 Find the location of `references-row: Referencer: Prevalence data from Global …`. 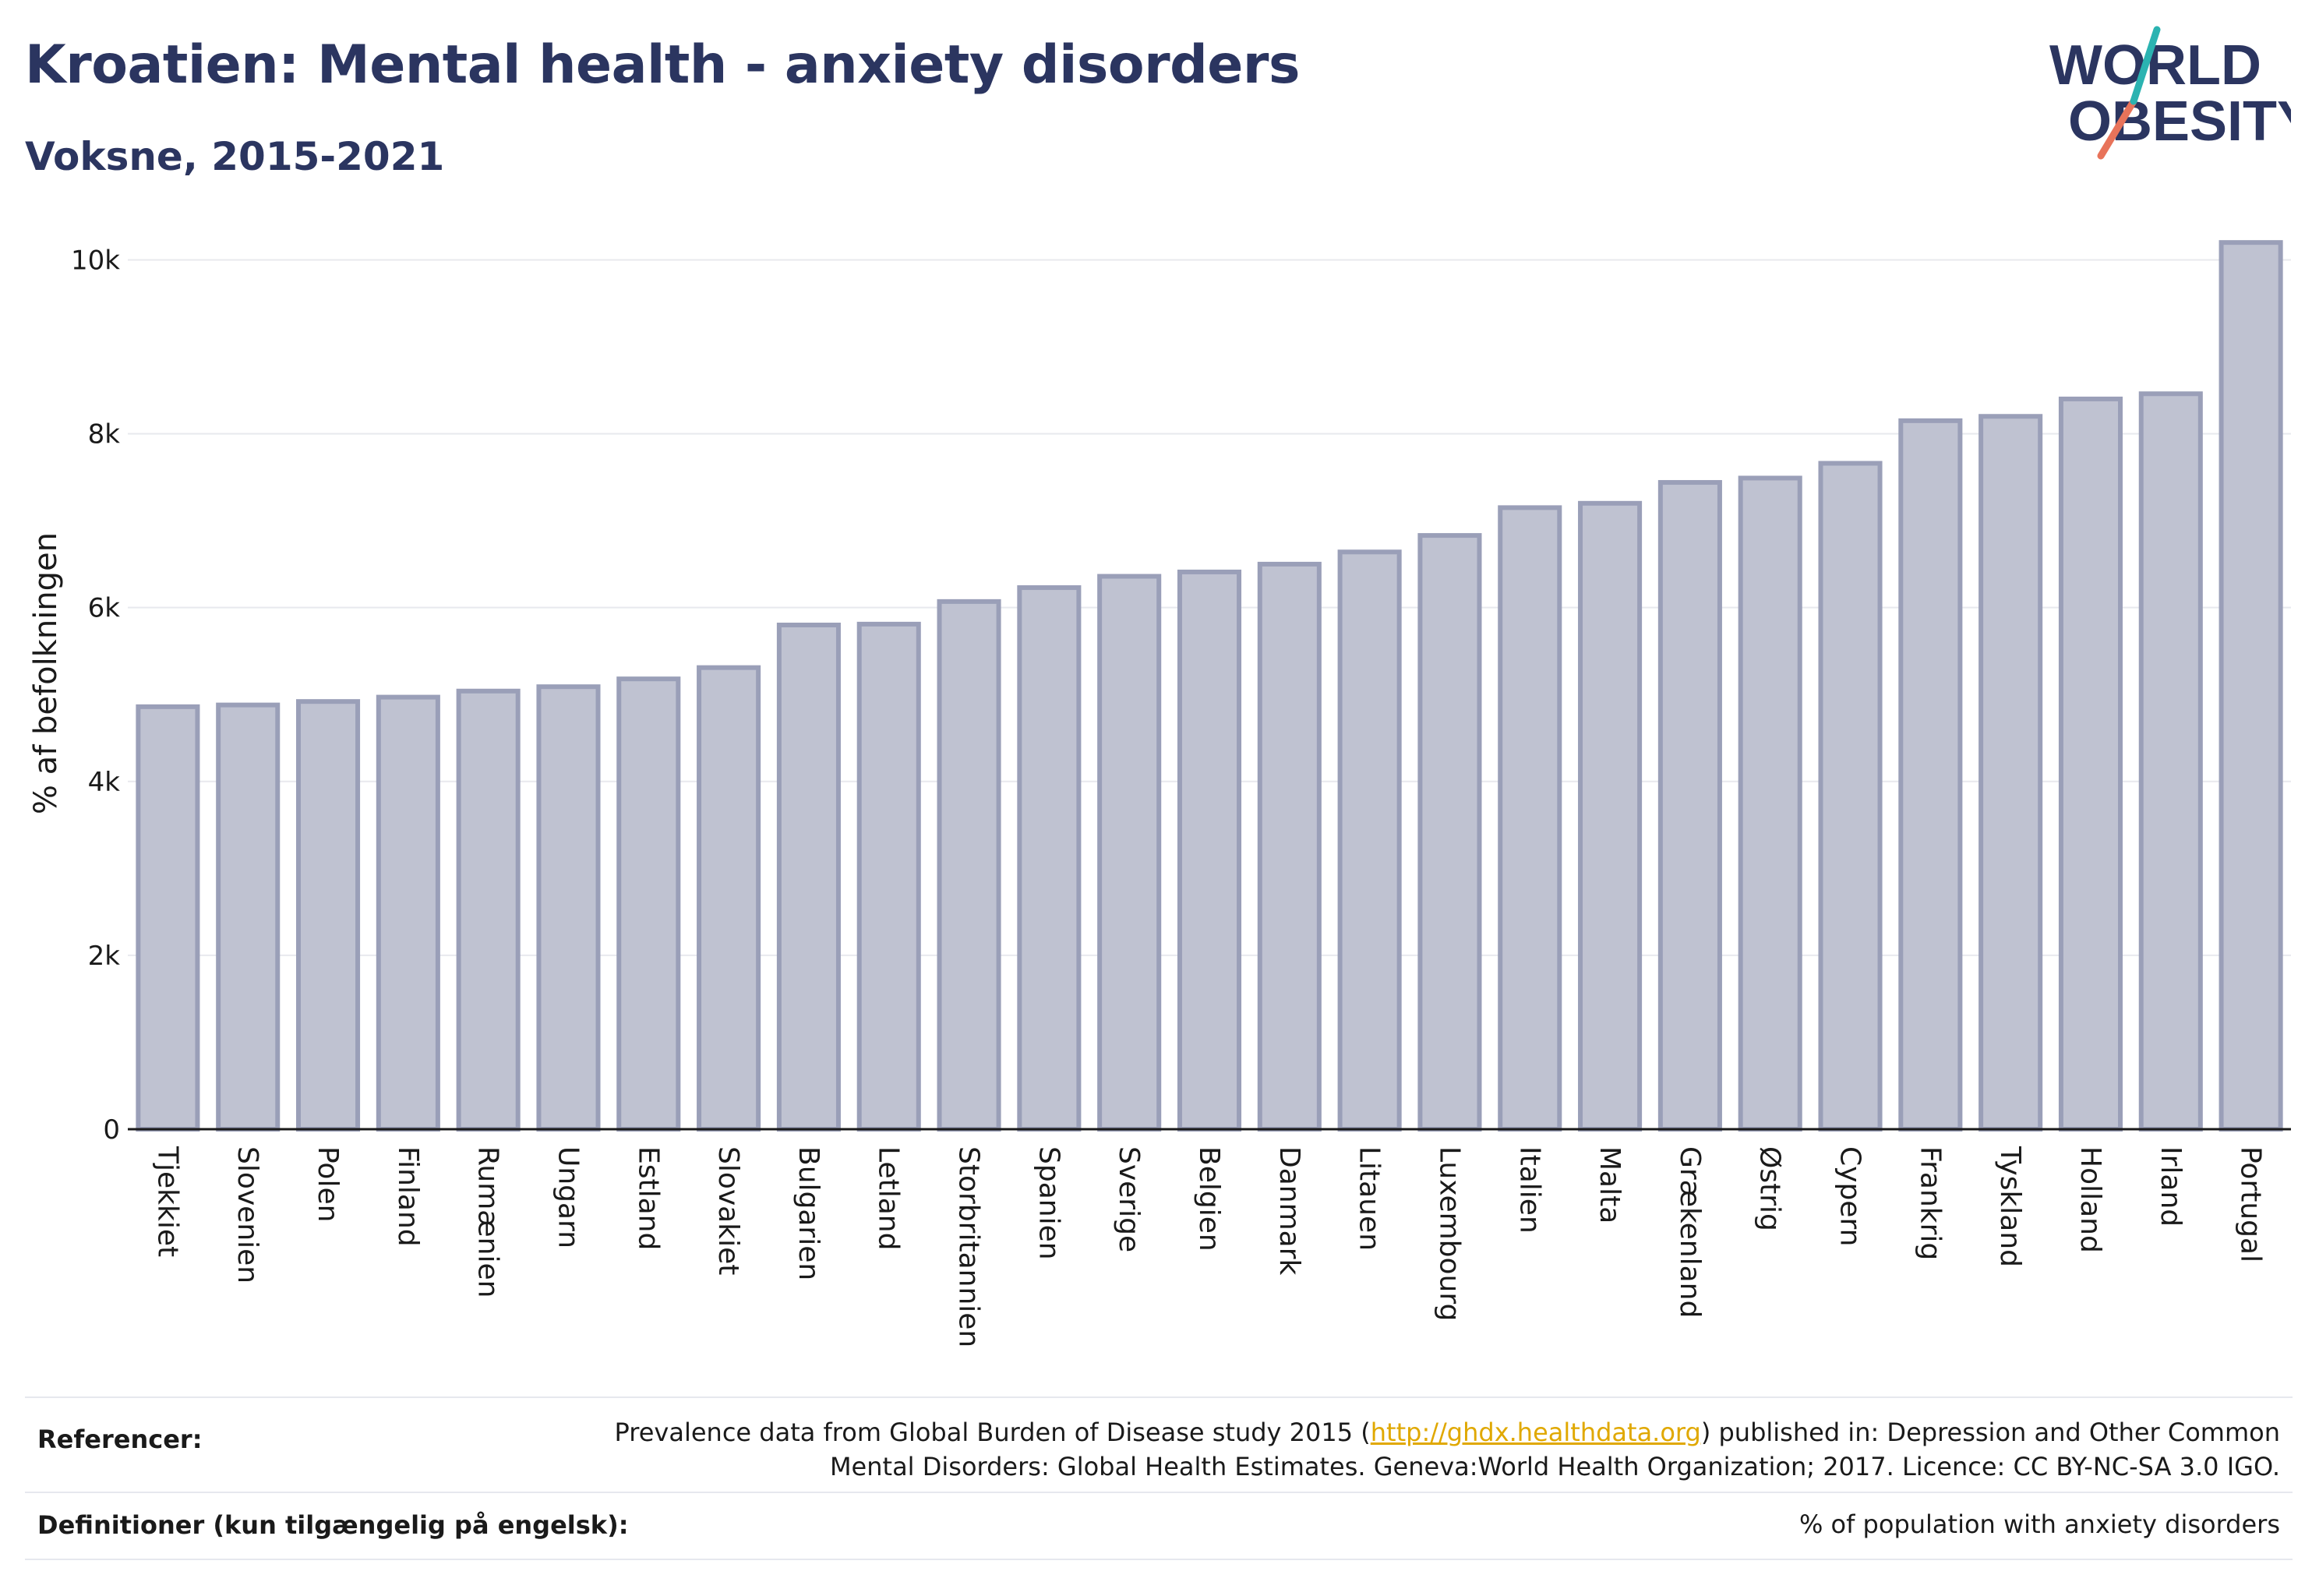

references-row: Referencer: Prevalence data from Global … is located at coordinates (1159, 1444).